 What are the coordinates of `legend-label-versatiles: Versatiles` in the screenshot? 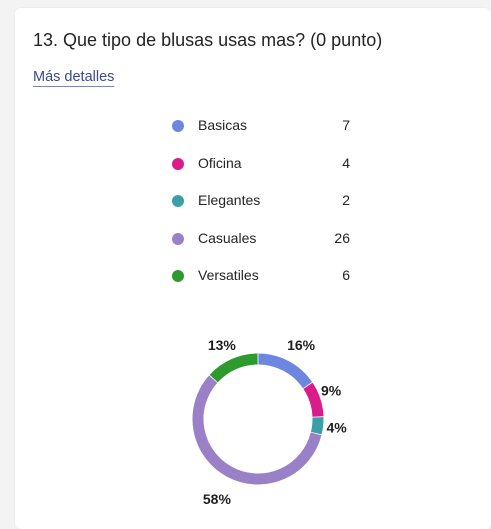 It's located at (228, 275).